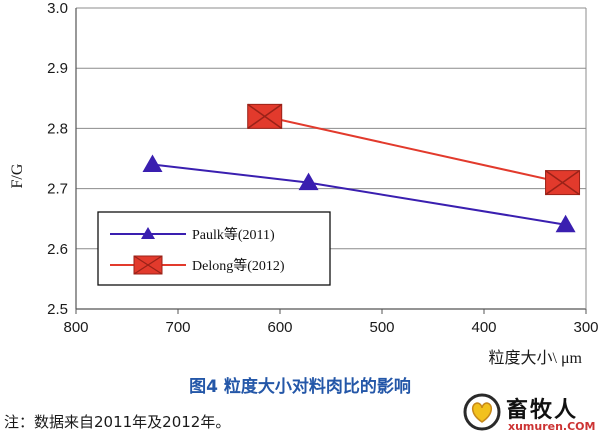 The width and height of the screenshot is (600, 438). I want to click on y-tick-label: 3.0, so click(57, 8).